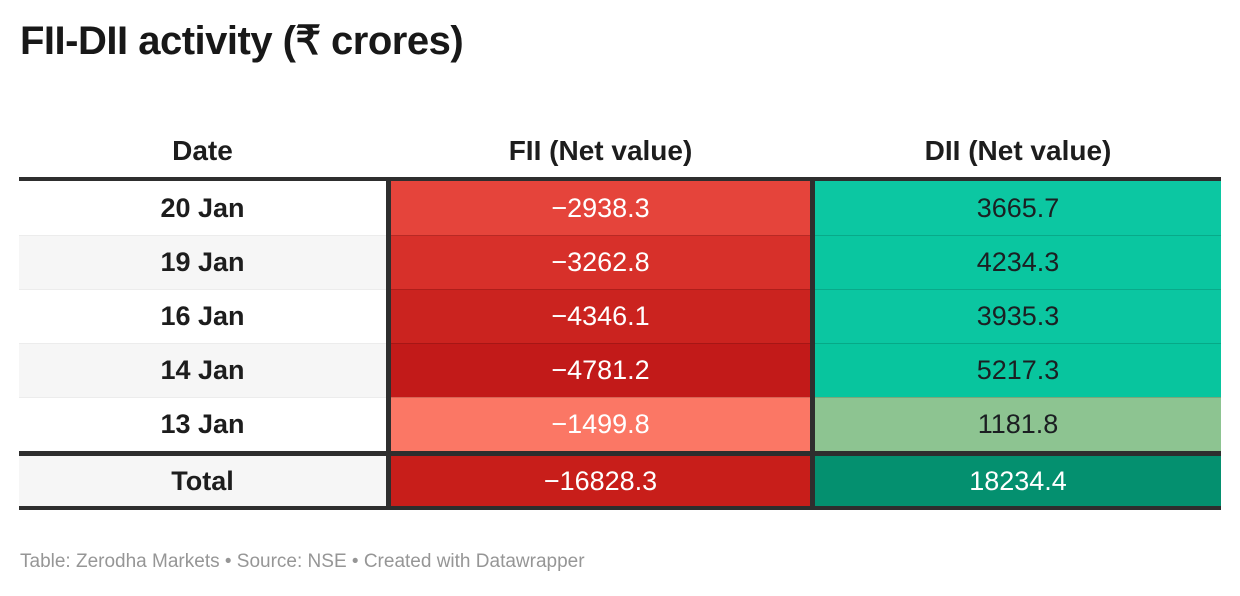  What do you see at coordinates (202, 316) in the screenshot?
I see `date-cell: 16 Jan` at bounding box center [202, 316].